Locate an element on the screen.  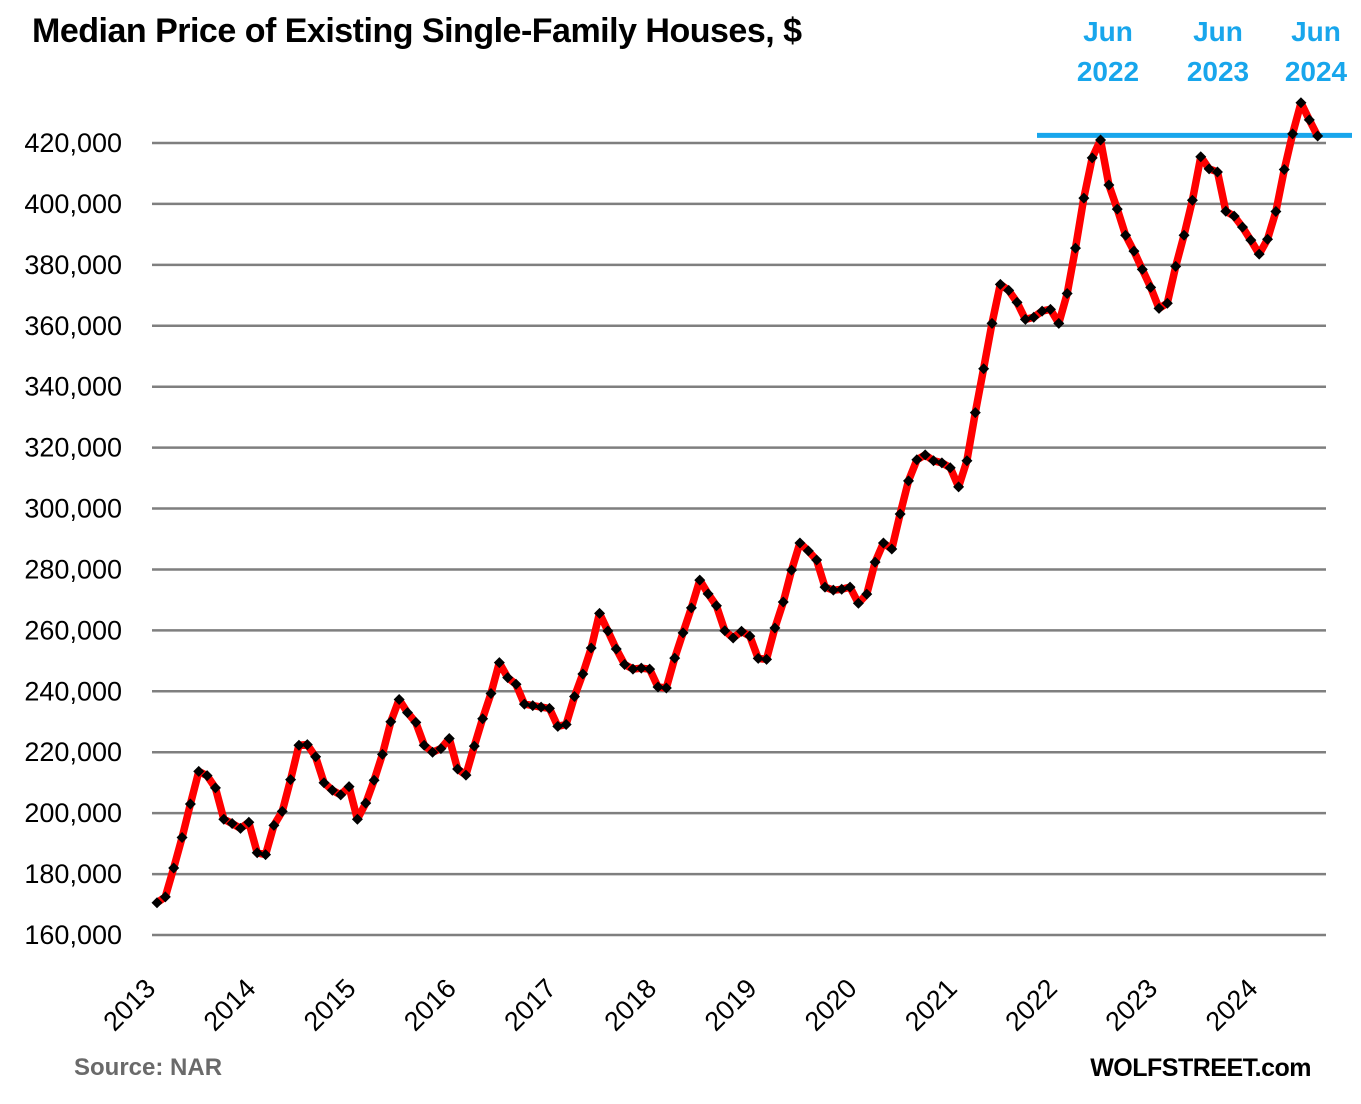
y-tick-label: 320,000 is located at coordinates (73, 448).